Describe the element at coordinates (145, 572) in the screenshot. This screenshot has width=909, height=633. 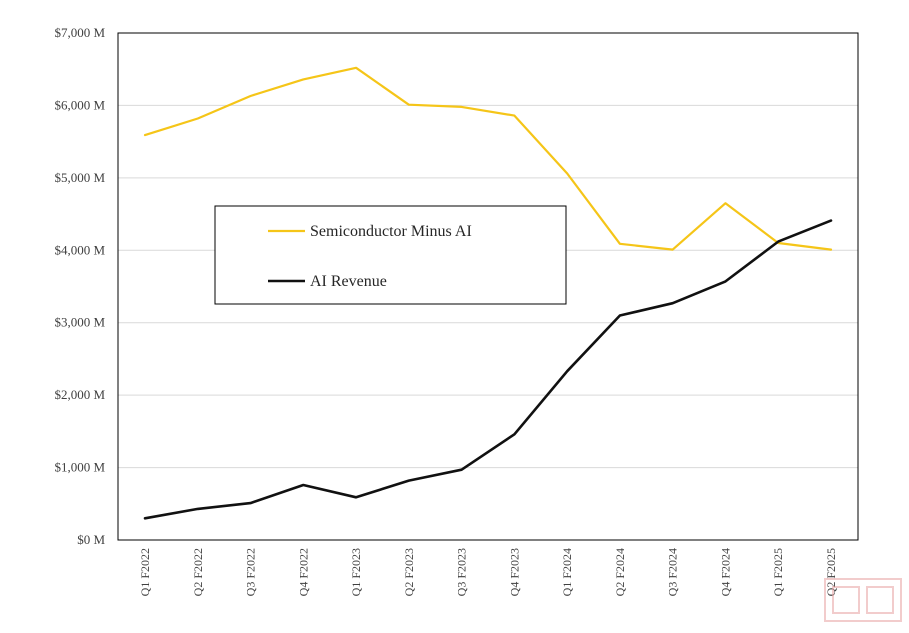
I see `x-tick-label: Q1 F2022` at that location.